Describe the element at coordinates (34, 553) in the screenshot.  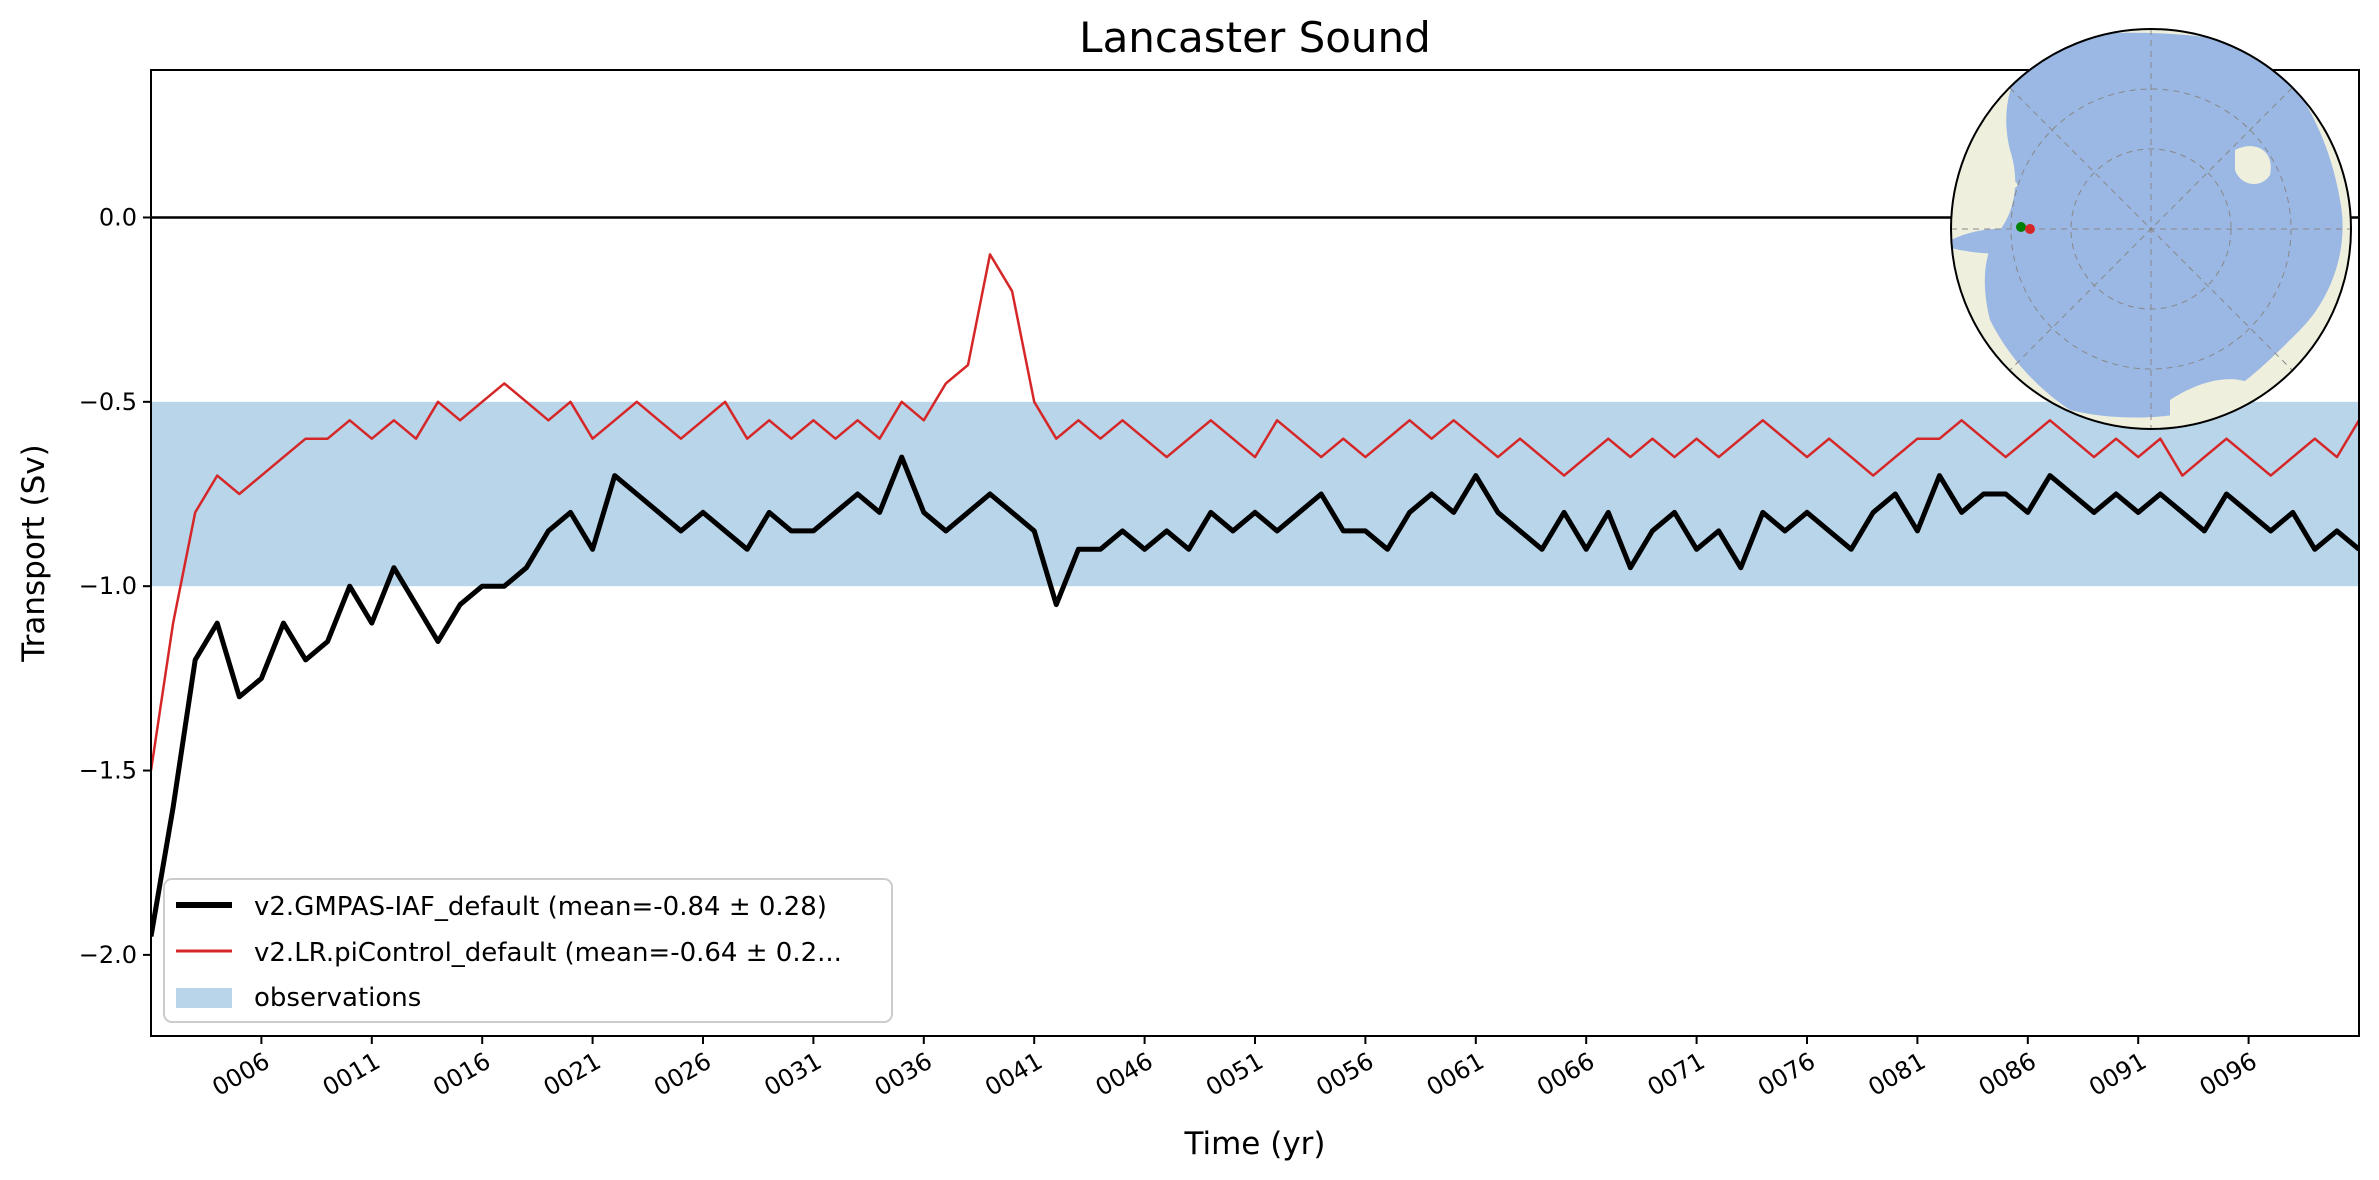
I see `y-axis-label: Transport (Sv)` at that location.